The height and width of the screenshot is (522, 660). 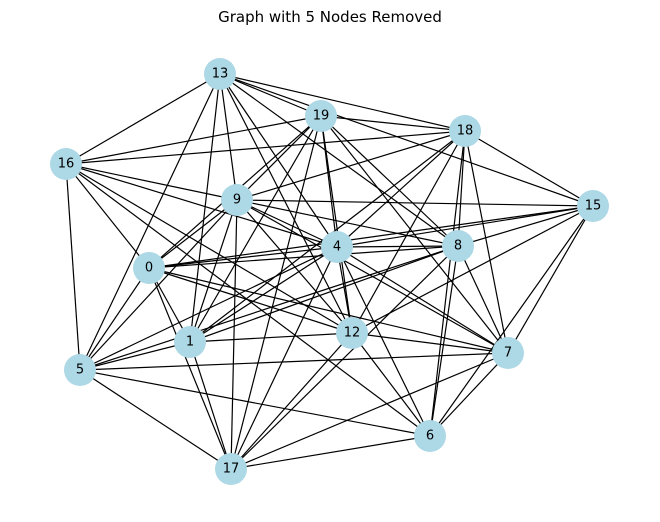 I want to click on node-7: 7, so click(x=508, y=353).